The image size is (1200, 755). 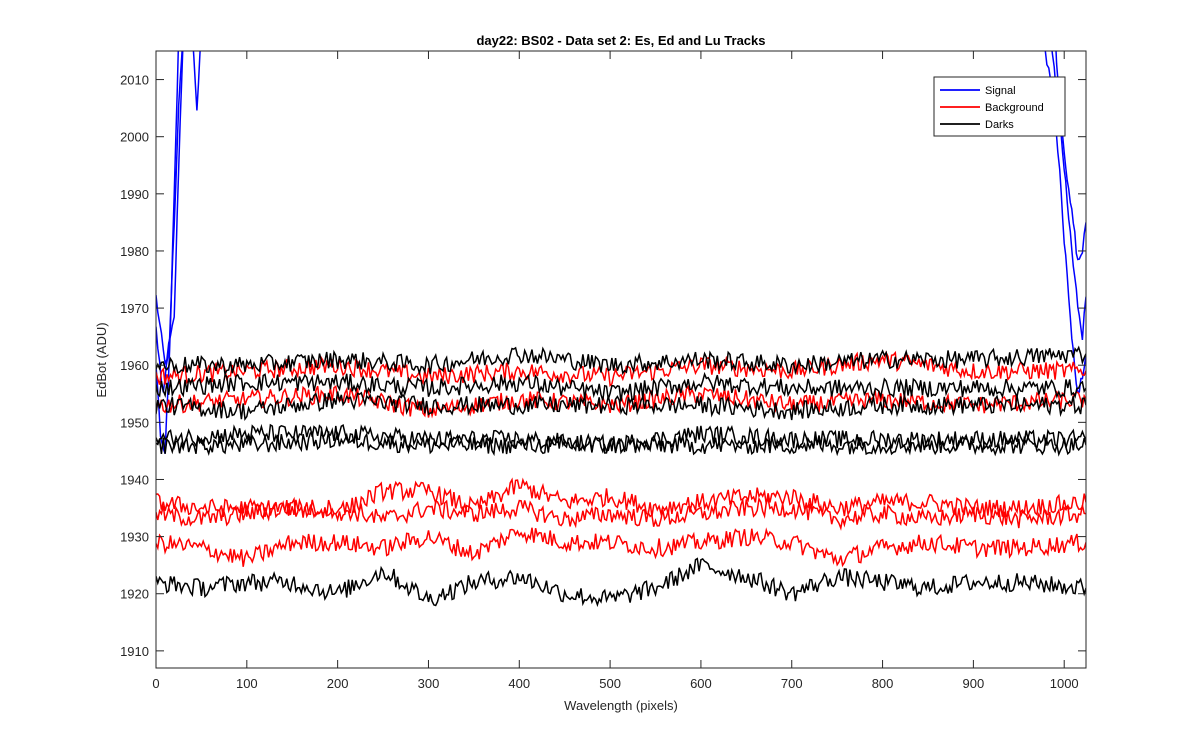 What do you see at coordinates (134, 251) in the screenshot?
I see `y-tick-label: 1980` at bounding box center [134, 251].